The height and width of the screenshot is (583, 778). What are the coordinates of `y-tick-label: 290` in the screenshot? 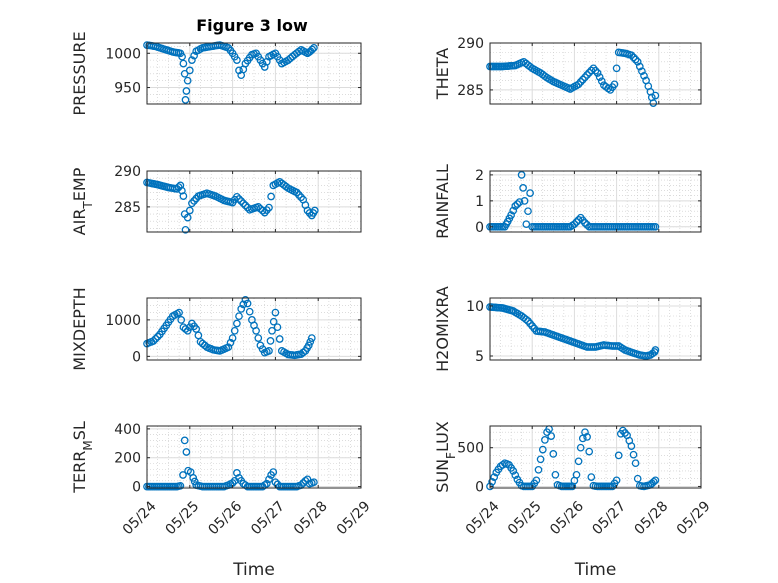 It's located at (127, 172).